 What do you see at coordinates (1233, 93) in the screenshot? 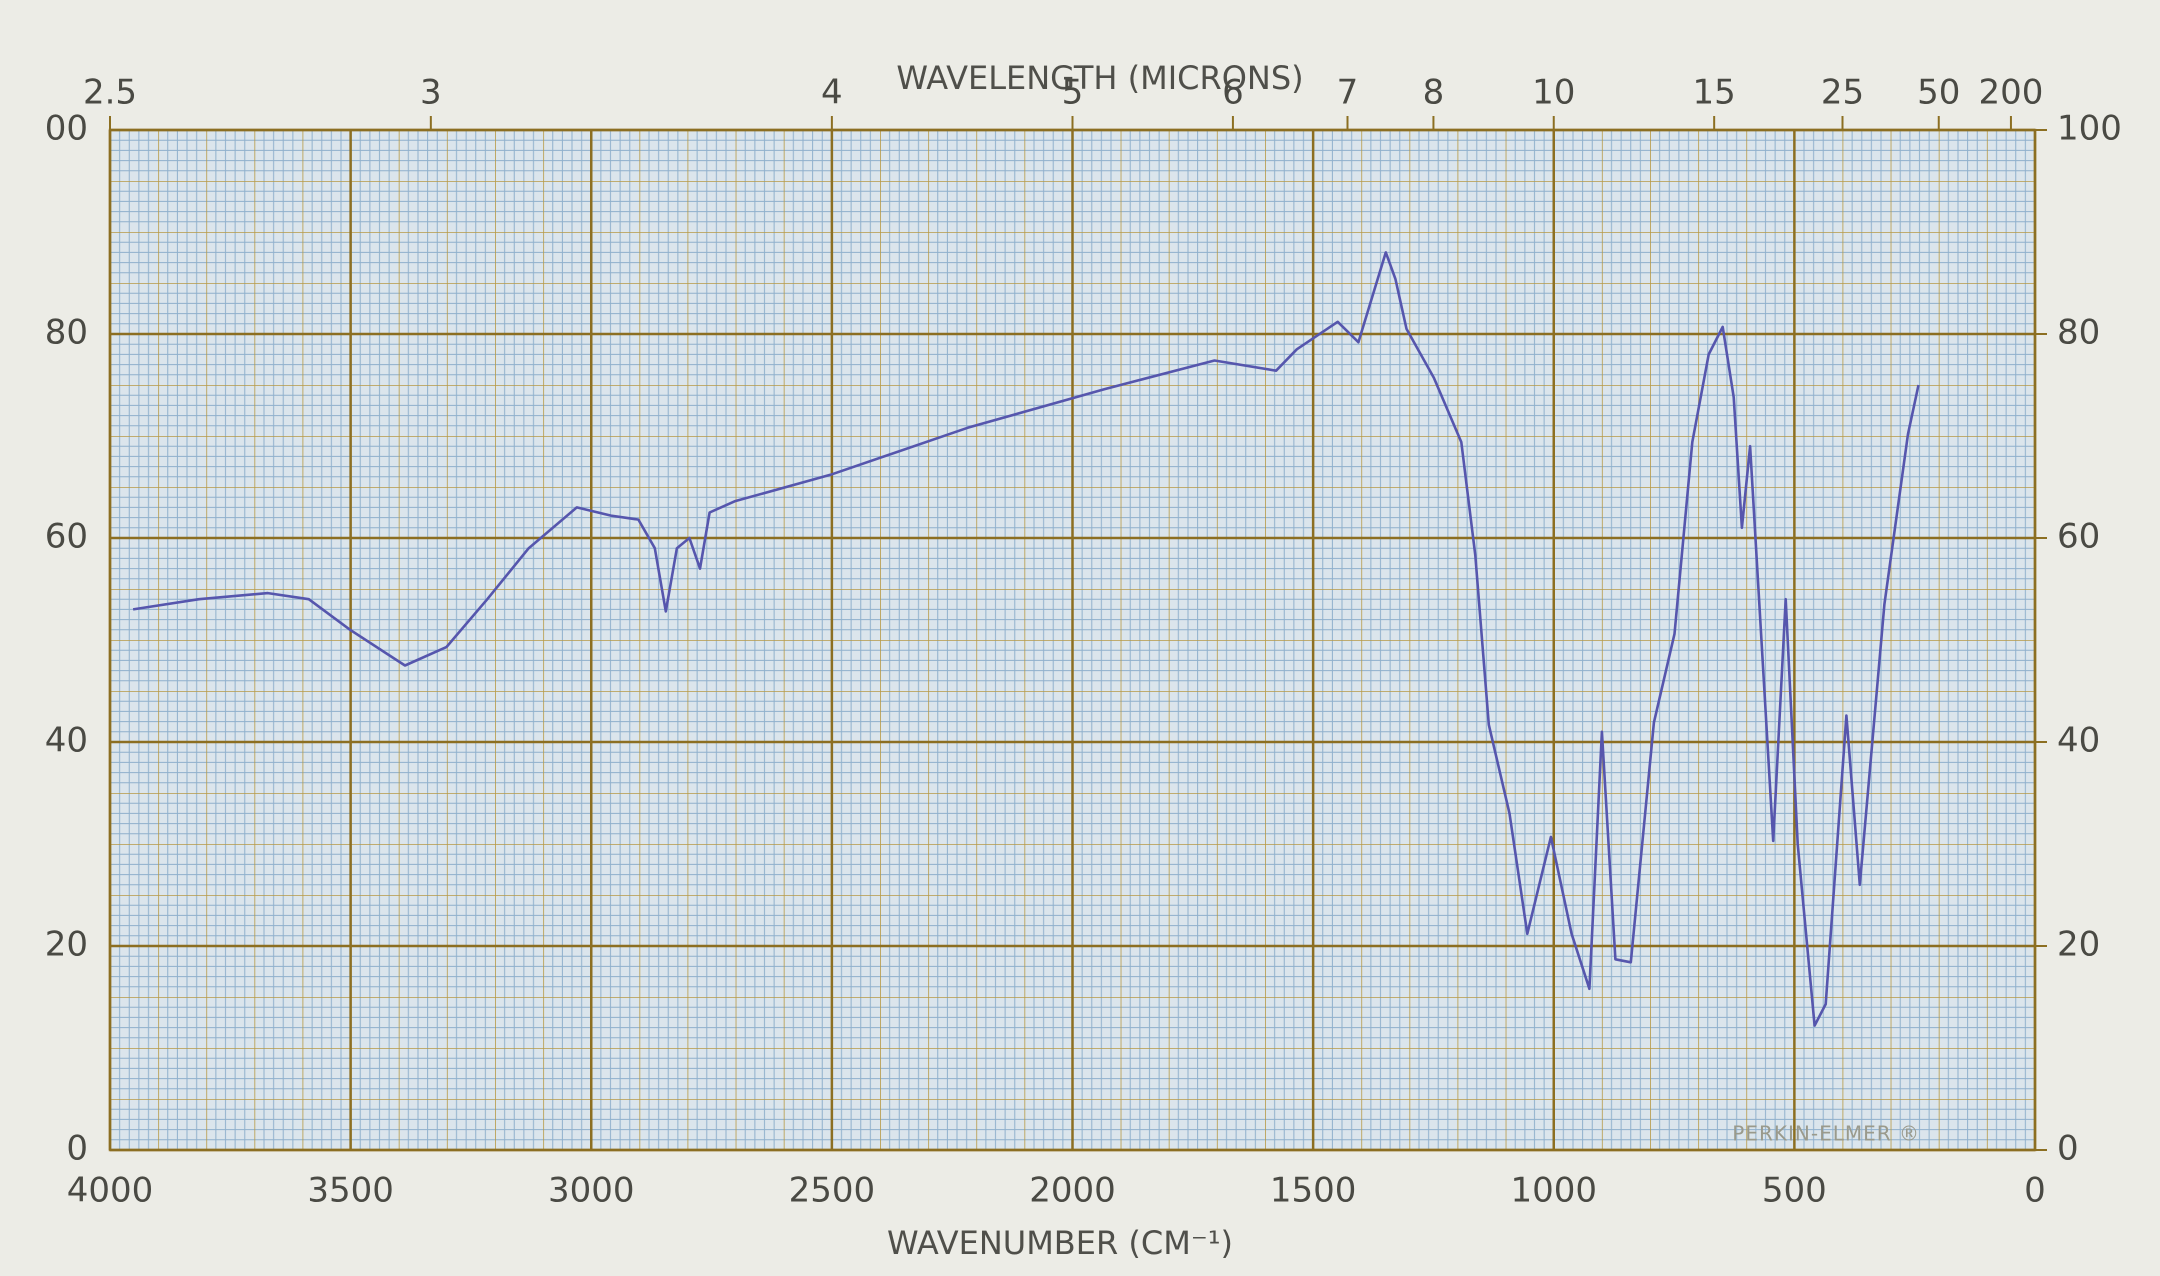
I see `x2-tick-label: 6` at bounding box center [1233, 93].